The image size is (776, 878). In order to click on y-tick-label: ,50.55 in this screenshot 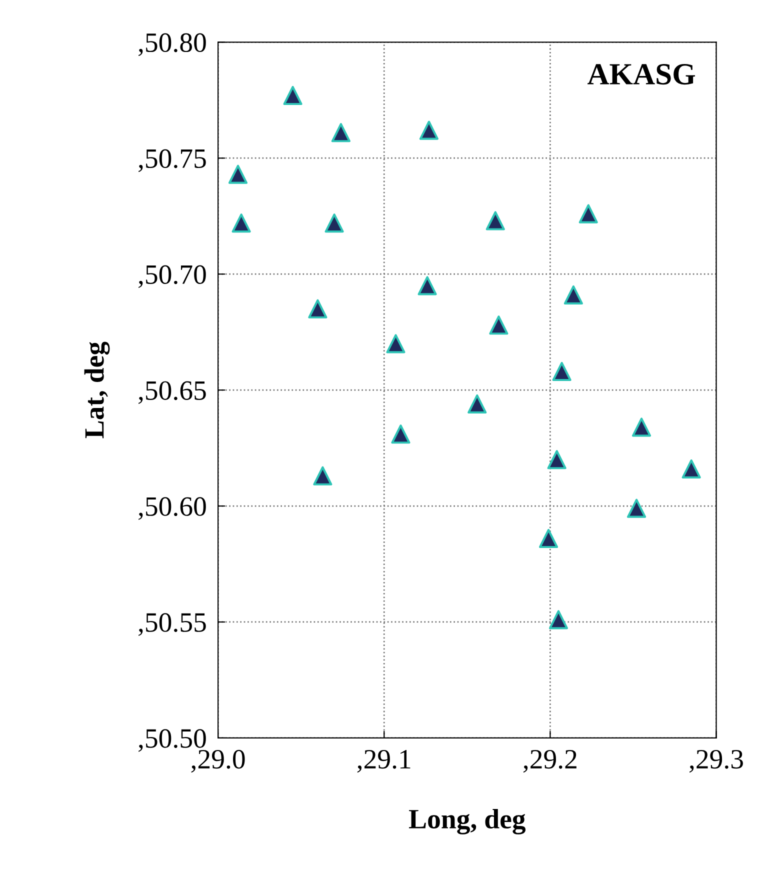, I will do `click(172, 624)`.